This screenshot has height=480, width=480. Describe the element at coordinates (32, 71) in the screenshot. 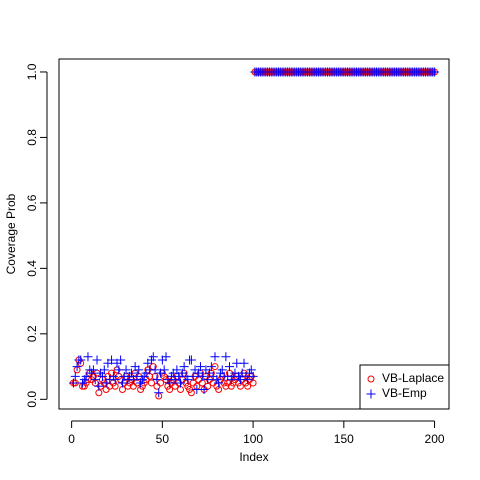

I see `y-tick-label: 1.0` at that location.